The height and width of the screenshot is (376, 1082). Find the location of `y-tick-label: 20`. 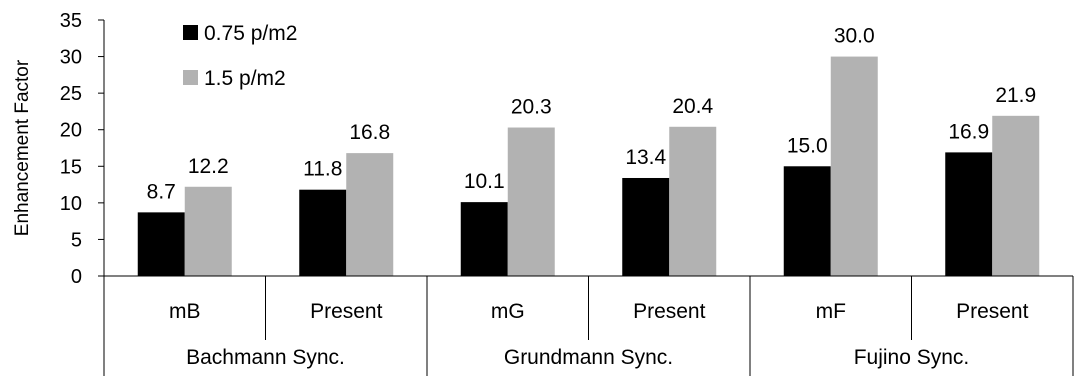

y-tick-label: 20 is located at coordinates (71, 131).